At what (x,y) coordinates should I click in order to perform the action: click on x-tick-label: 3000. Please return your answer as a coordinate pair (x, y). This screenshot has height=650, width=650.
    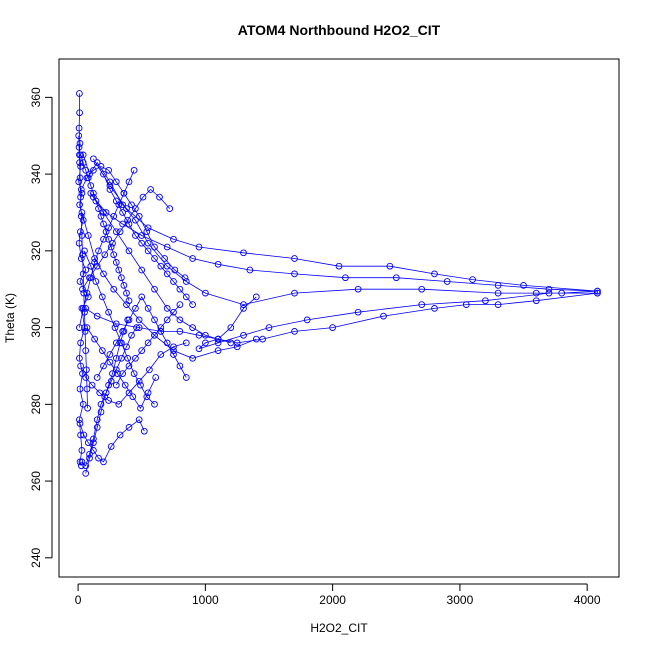
    Looking at the image, I should click on (460, 600).